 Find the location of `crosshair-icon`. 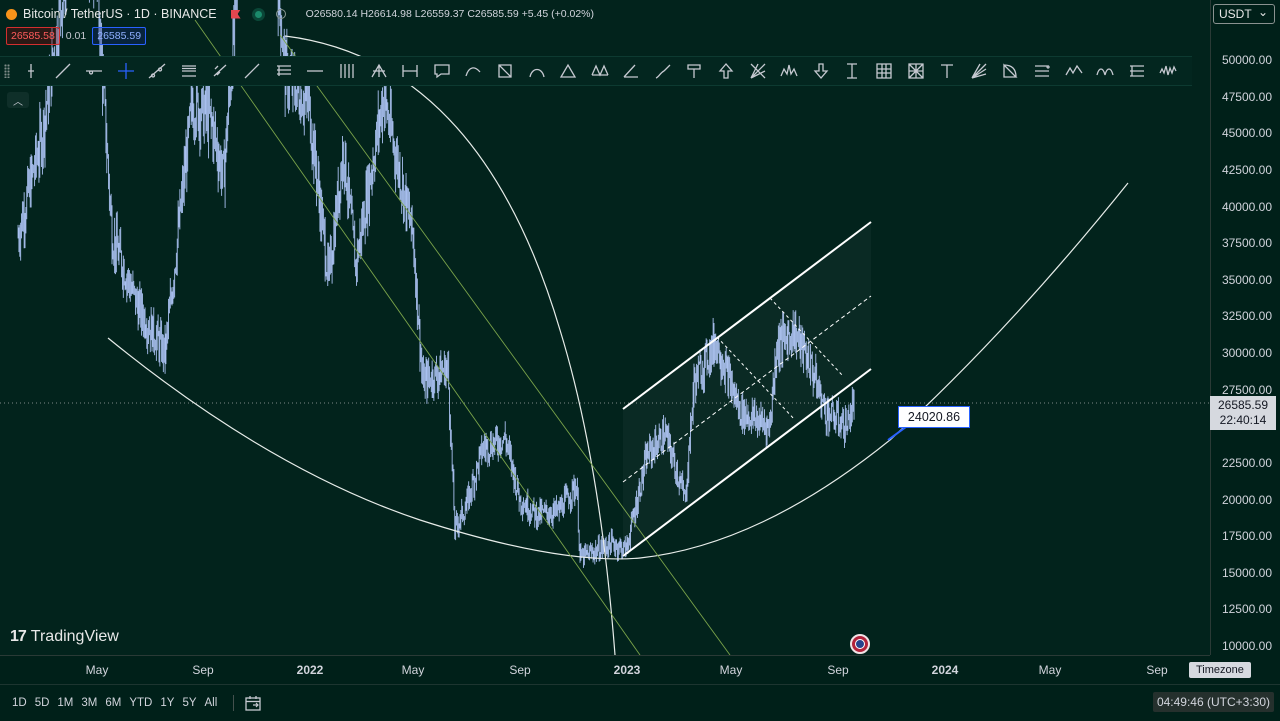

crosshair-icon is located at coordinates (126, 71).